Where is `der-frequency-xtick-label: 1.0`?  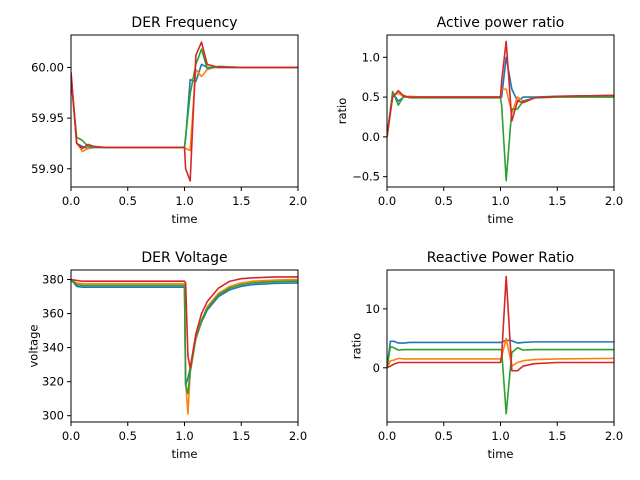 der-frequency-xtick-label: 1.0 is located at coordinates (184, 201).